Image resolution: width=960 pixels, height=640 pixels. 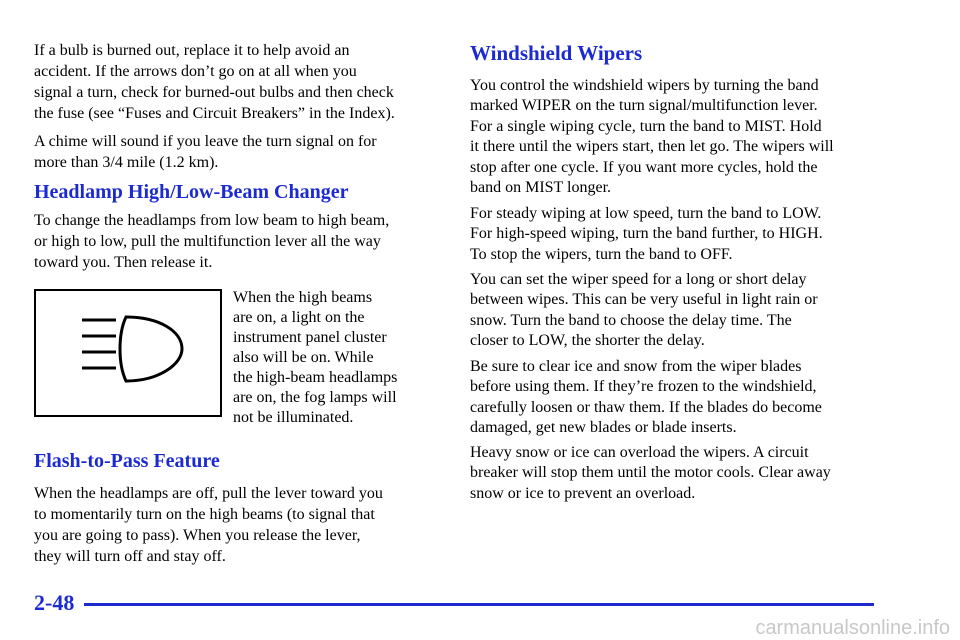 I want to click on text-line: band on MIST longer., so click(x=541, y=188).